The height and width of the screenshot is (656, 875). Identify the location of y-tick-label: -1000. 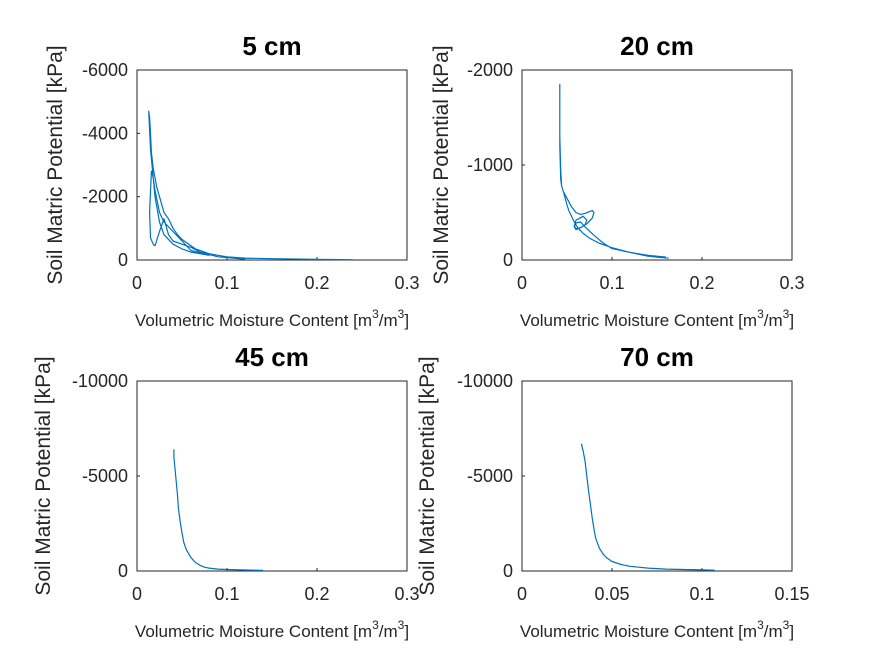
(490, 165).